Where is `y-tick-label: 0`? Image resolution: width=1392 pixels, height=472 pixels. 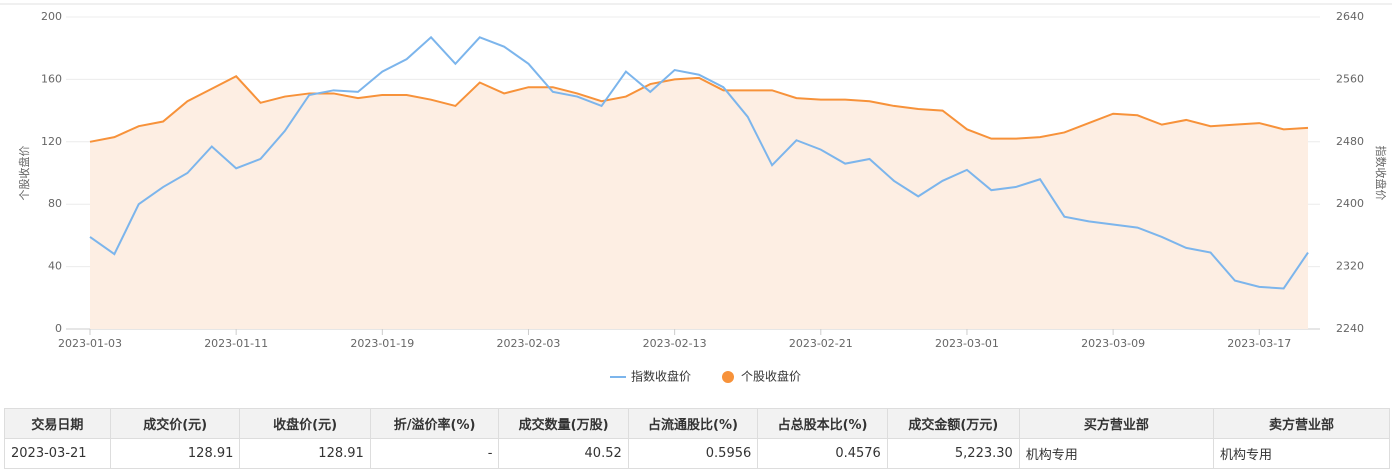 y-tick-label: 0 is located at coordinates (58, 328).